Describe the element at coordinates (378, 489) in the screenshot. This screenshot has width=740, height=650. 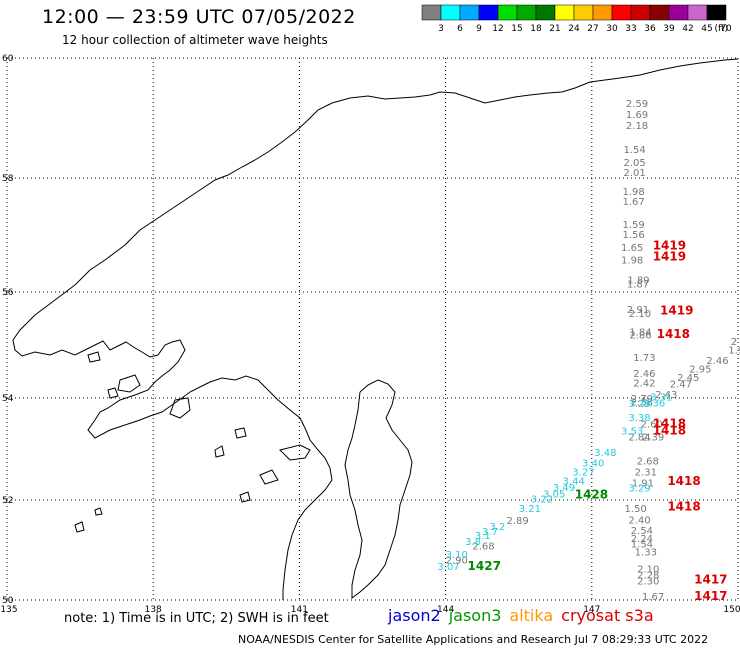
I see `coastline-sakhalin` at that location.